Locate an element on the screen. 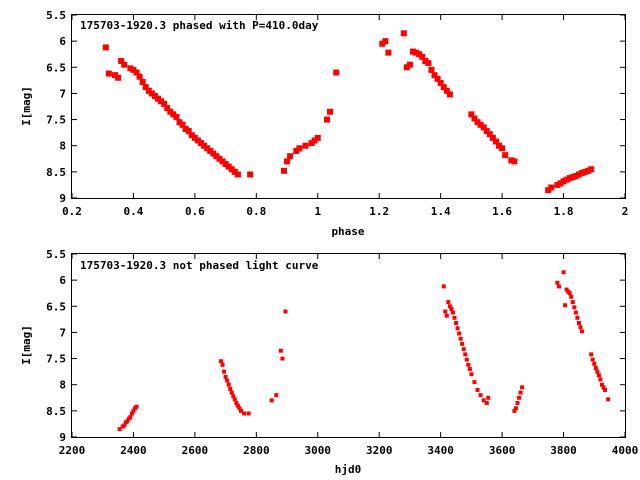 This screenshot has width=640, height=480. phased-y-tick-label: 7.5 is located at coordinates (56, 120).